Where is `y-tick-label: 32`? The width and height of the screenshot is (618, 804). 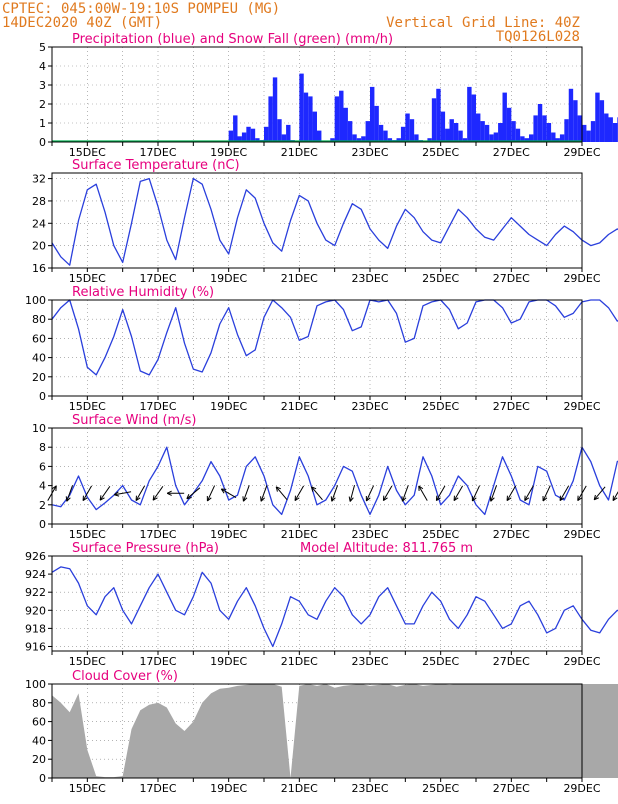 y-tick-label: 32 is located at coordinates (39, 179).